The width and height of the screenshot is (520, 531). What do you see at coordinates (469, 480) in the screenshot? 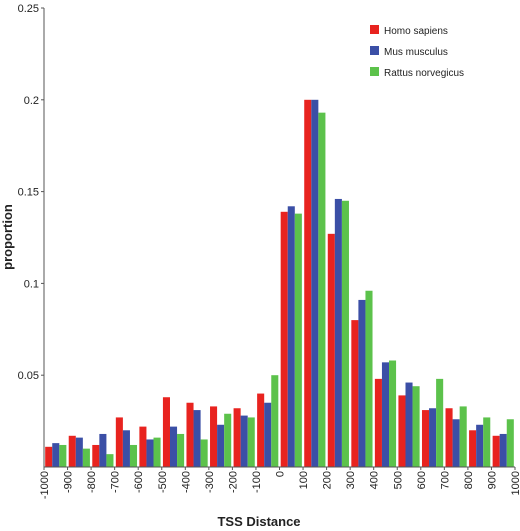
I see `x-tick-label: 800` at bounding box center [469, 480].